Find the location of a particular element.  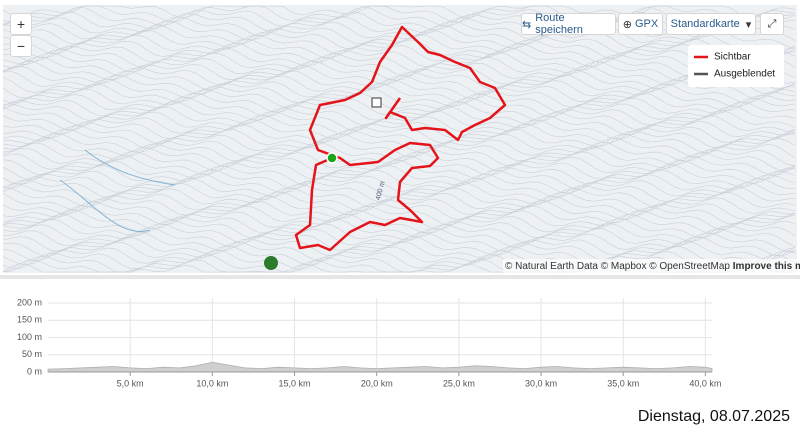

contour-label: 400 m is located at coordinates (381, 190).